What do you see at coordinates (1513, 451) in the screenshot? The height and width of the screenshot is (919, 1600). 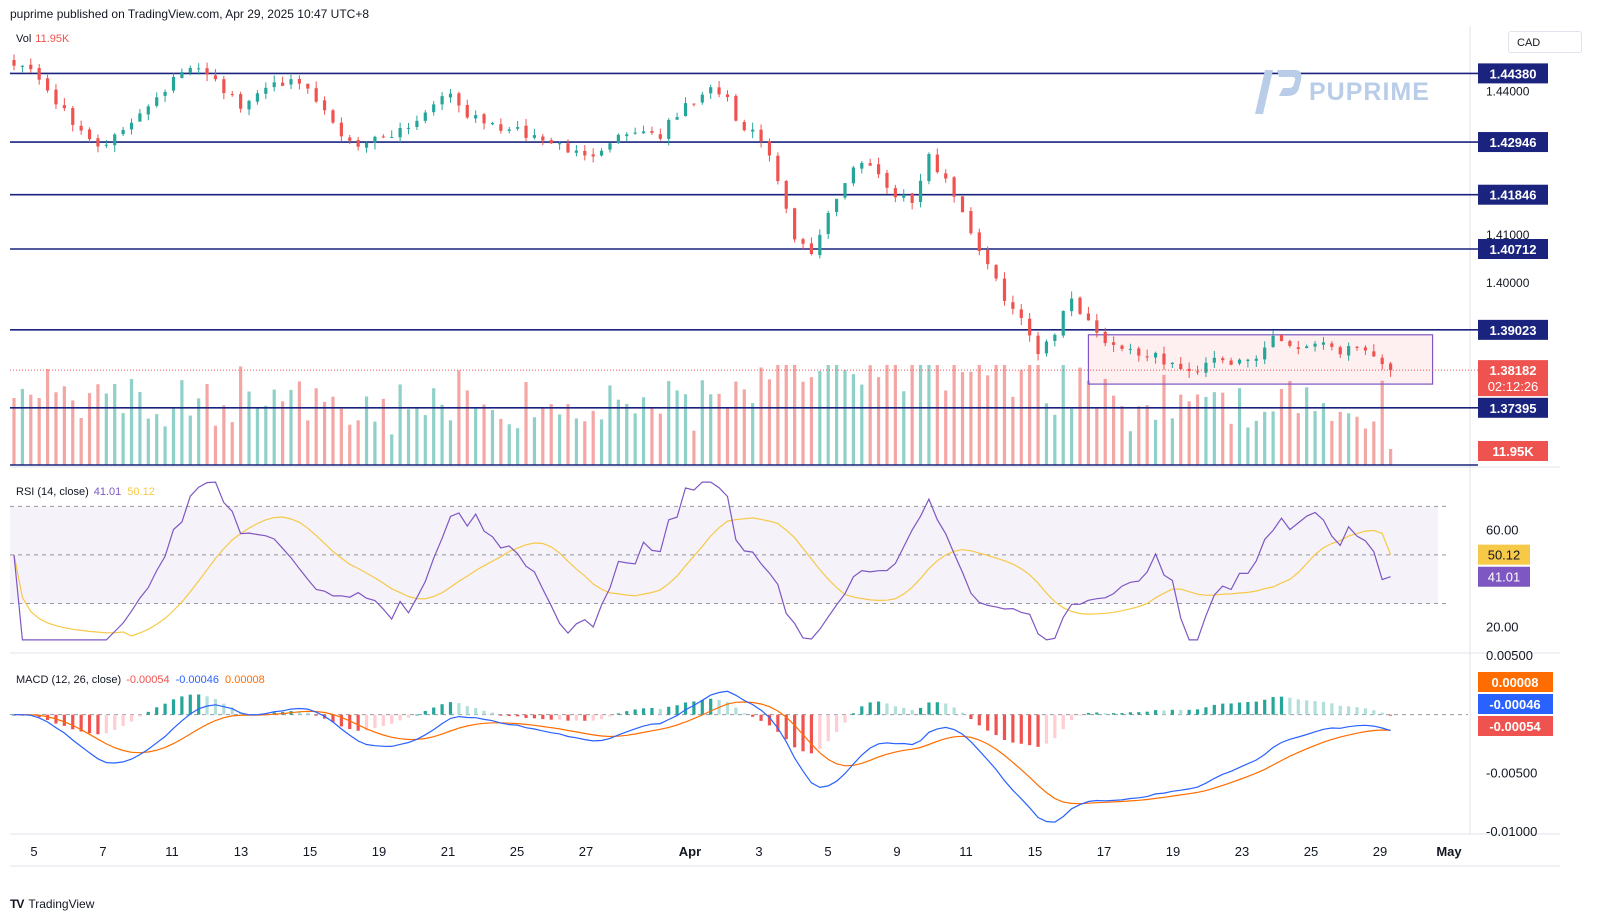 I see `volume-tag-label: 11.95K` at bounding box center [1513, 451].